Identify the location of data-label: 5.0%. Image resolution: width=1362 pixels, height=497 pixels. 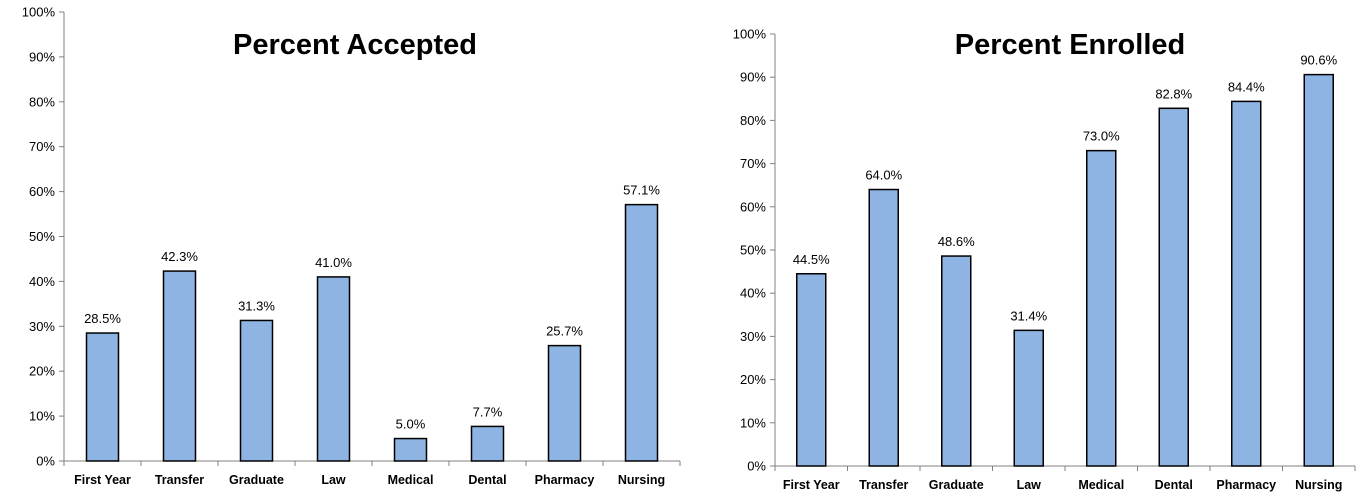
(411, 424).